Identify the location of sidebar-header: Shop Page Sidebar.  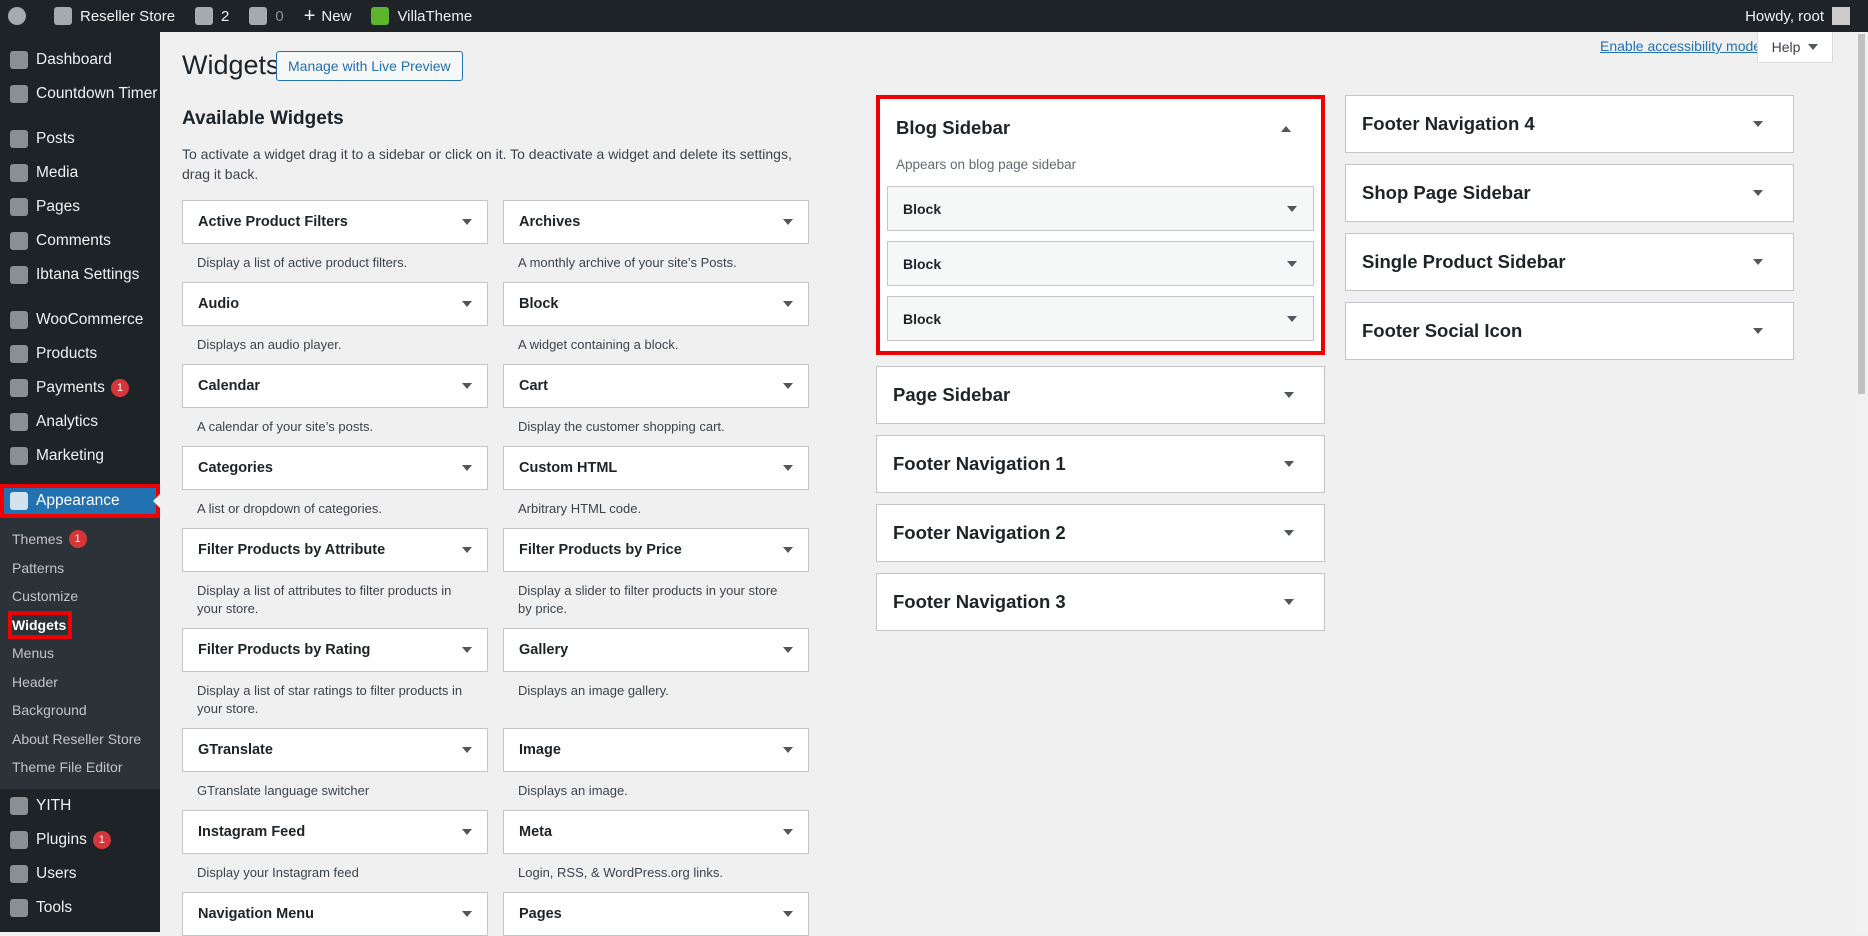
(1569, 193).